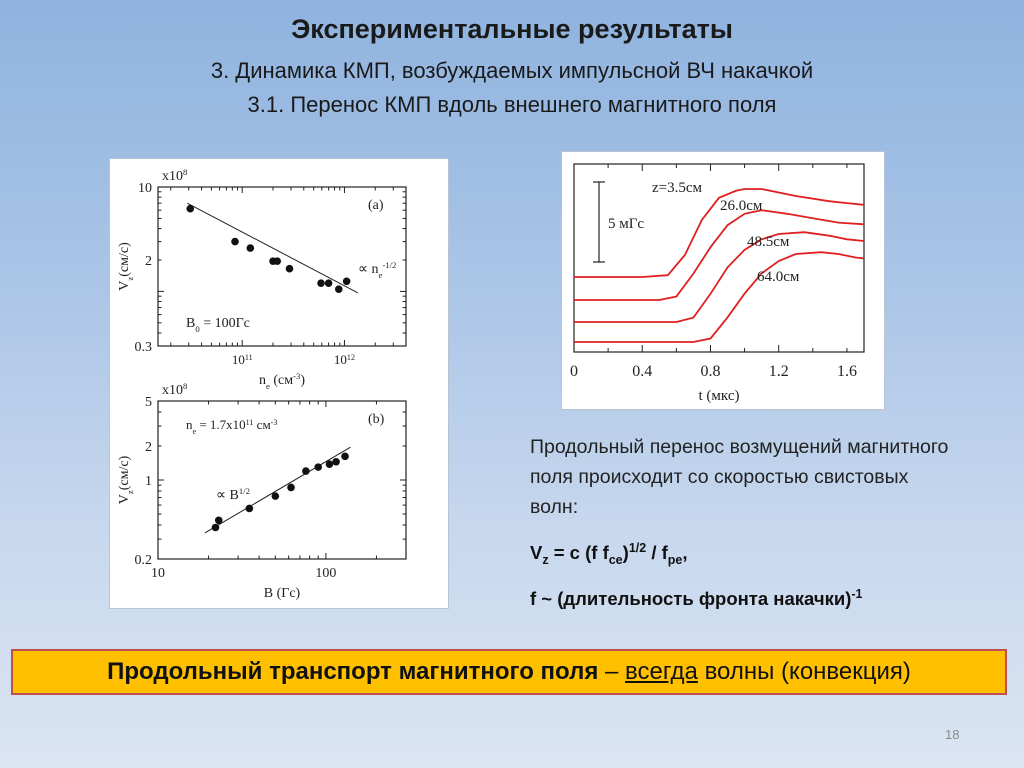 This screenshot has height=768, width=1024. Describe the element at coordinates (172, 176) in the screenshot. I see `y-multiplier-label-part: x10` at that location.